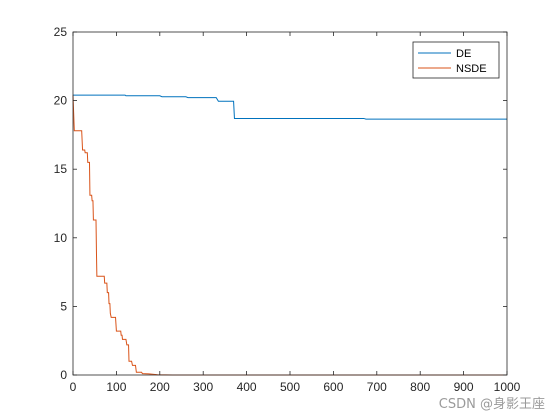 This screenshot has height=420, width=560. What do you see at coordinates (61, 169) in the screenshot?
I see `y-tick-label: 15` at bounding box center [61, 169].